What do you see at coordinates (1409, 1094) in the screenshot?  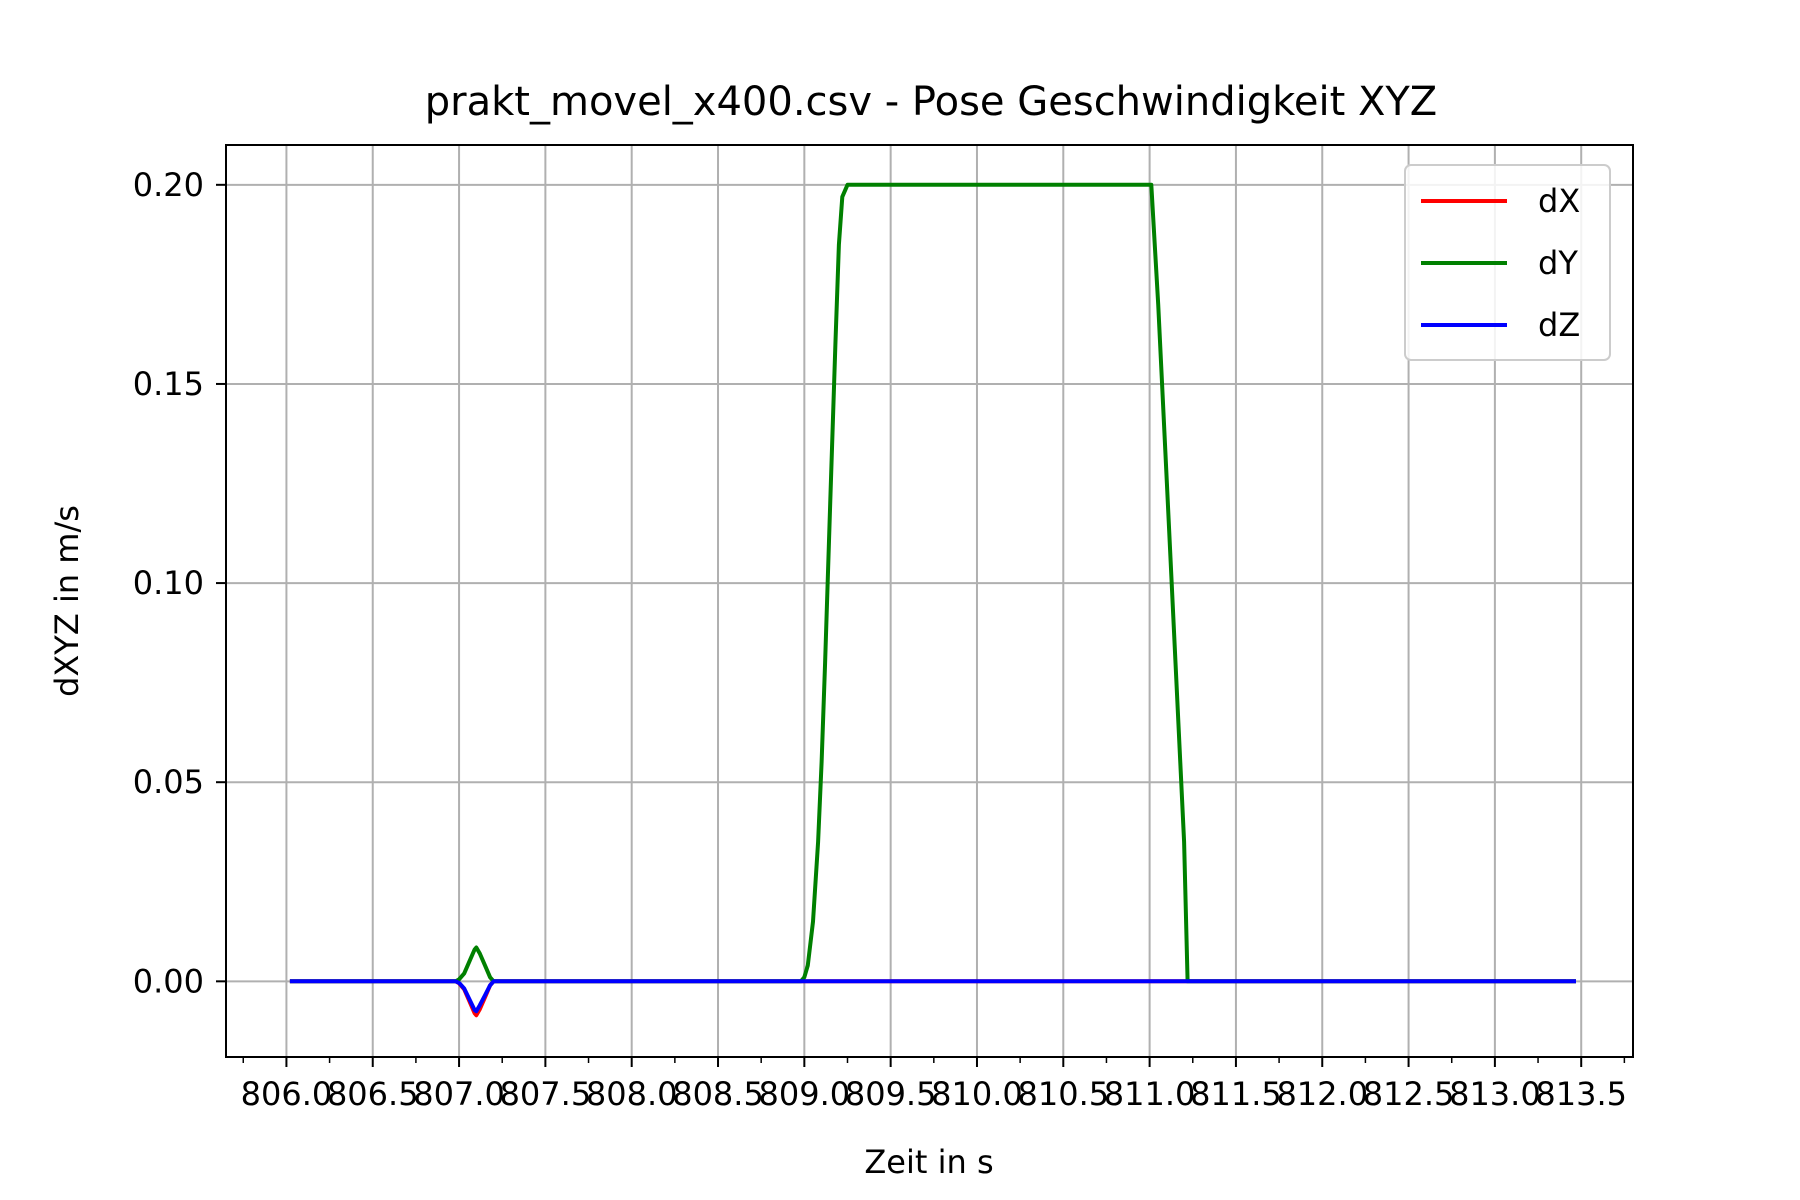 I see `x-tick-label: 812.5` at bounding box center [1409, 1094].